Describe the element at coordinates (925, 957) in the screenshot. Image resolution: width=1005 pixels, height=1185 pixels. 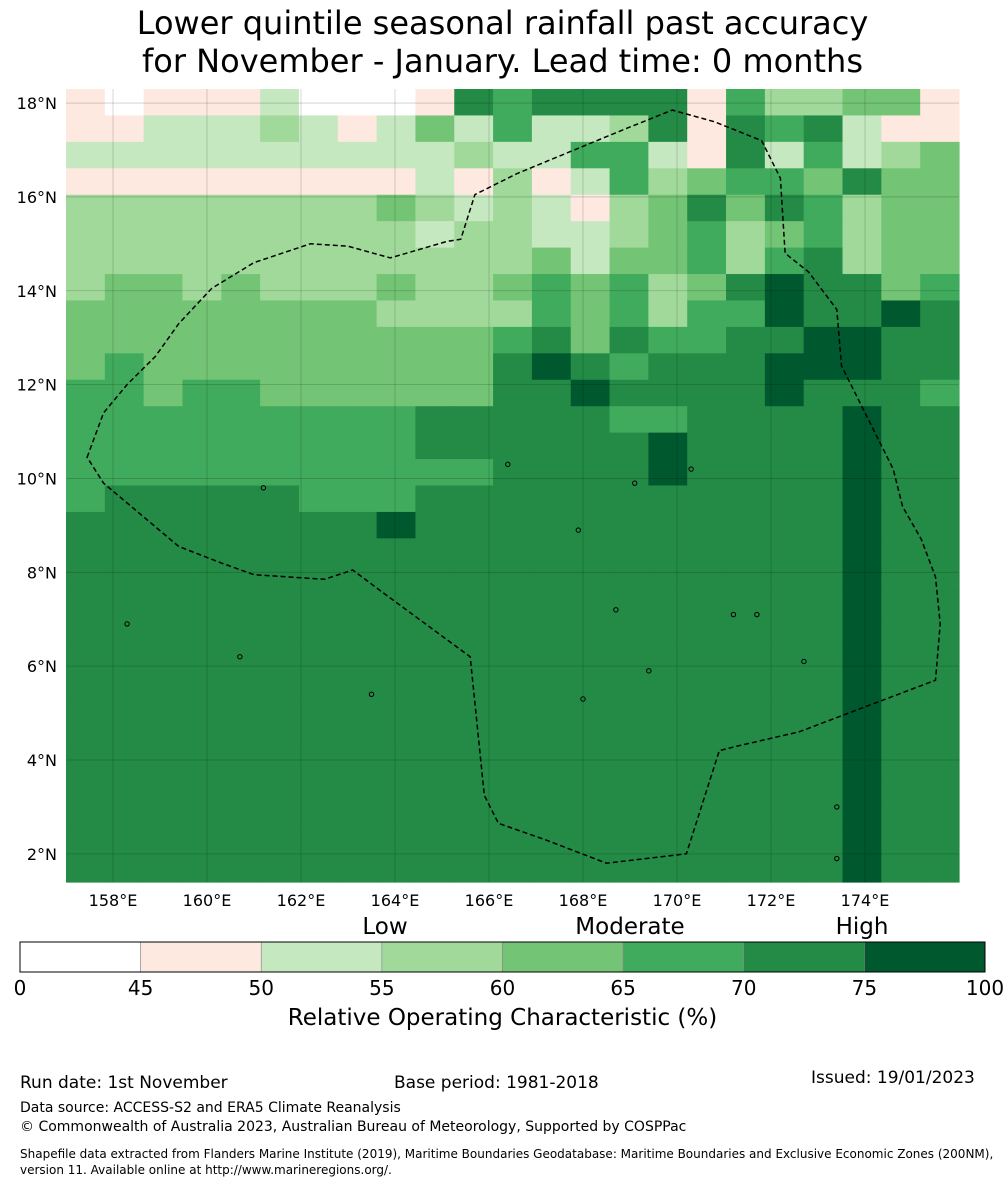
I see `colorbar-swatch` at that location.